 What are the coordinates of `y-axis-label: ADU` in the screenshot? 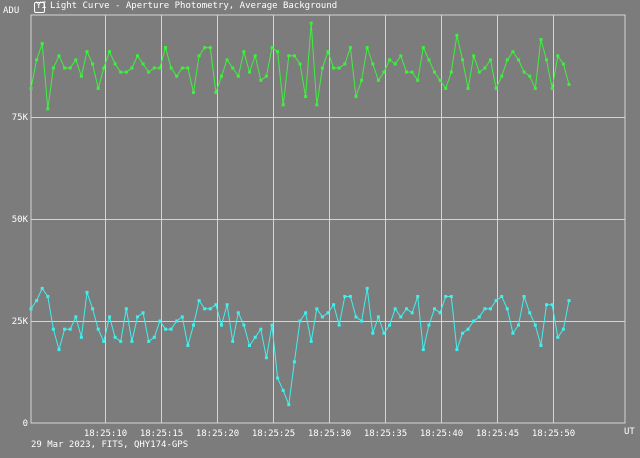 It's located at (11, 11).